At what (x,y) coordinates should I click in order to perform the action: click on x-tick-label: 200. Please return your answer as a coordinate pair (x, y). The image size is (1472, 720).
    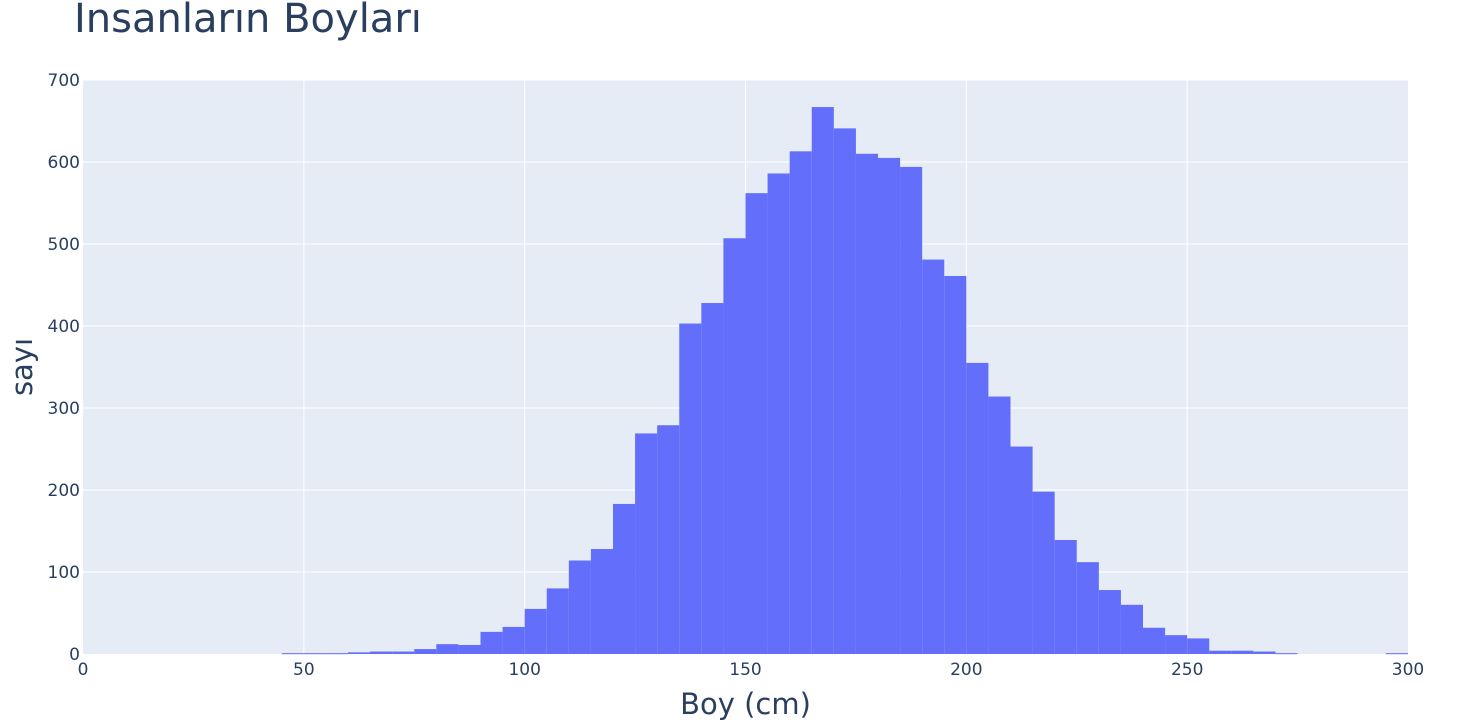
    Looking at the image, I should click on (966, 670).